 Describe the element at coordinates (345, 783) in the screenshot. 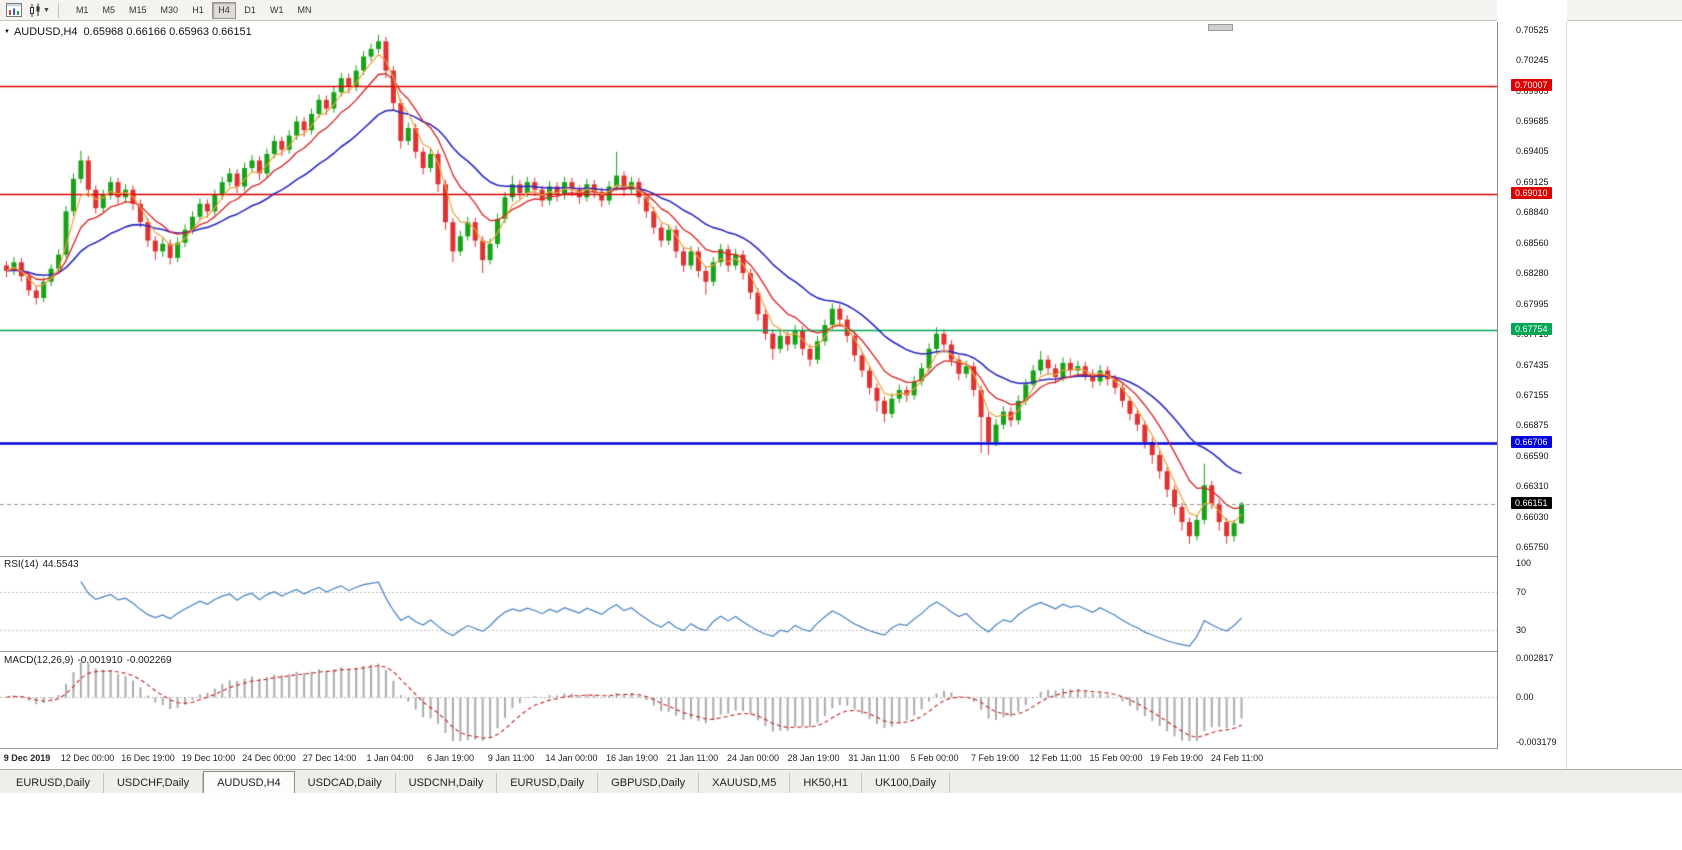

I see `chart-tab-usdcad-daily: USDCAD,Daily` at that location.